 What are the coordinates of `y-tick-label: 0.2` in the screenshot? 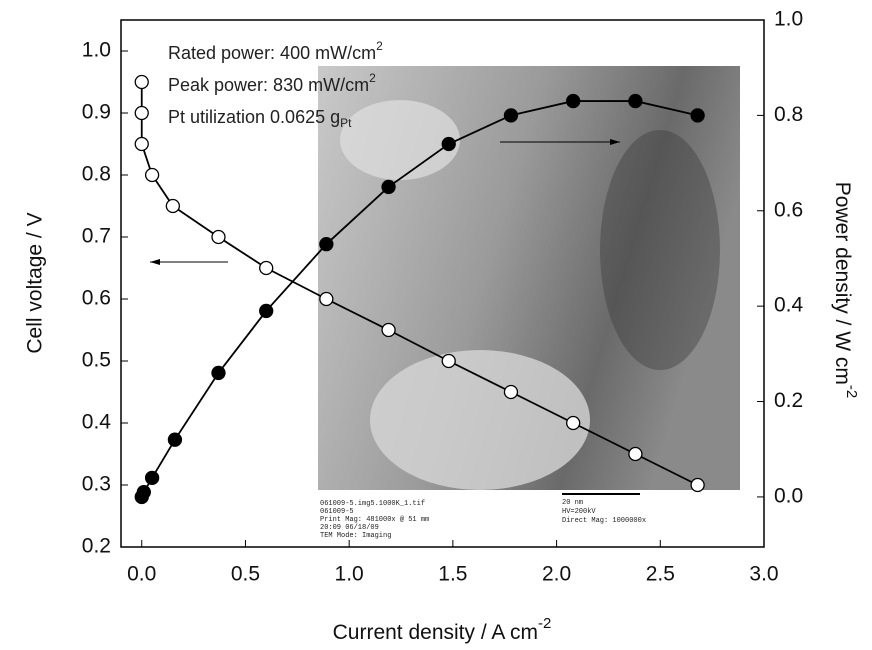 It's located at (96, 546).